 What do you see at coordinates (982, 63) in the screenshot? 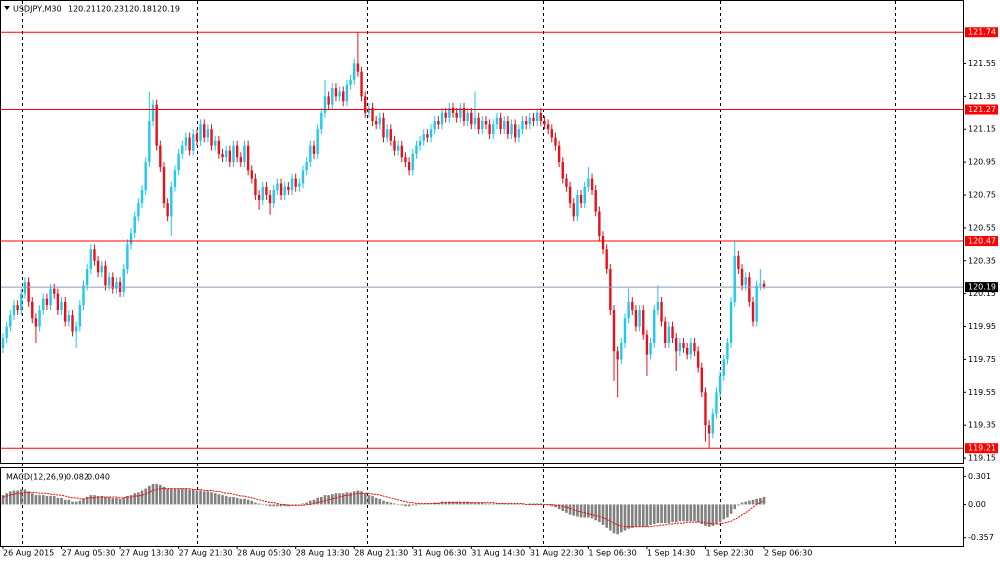
I see `y-tick-label: 121.55` at bounding box center [982, 63].